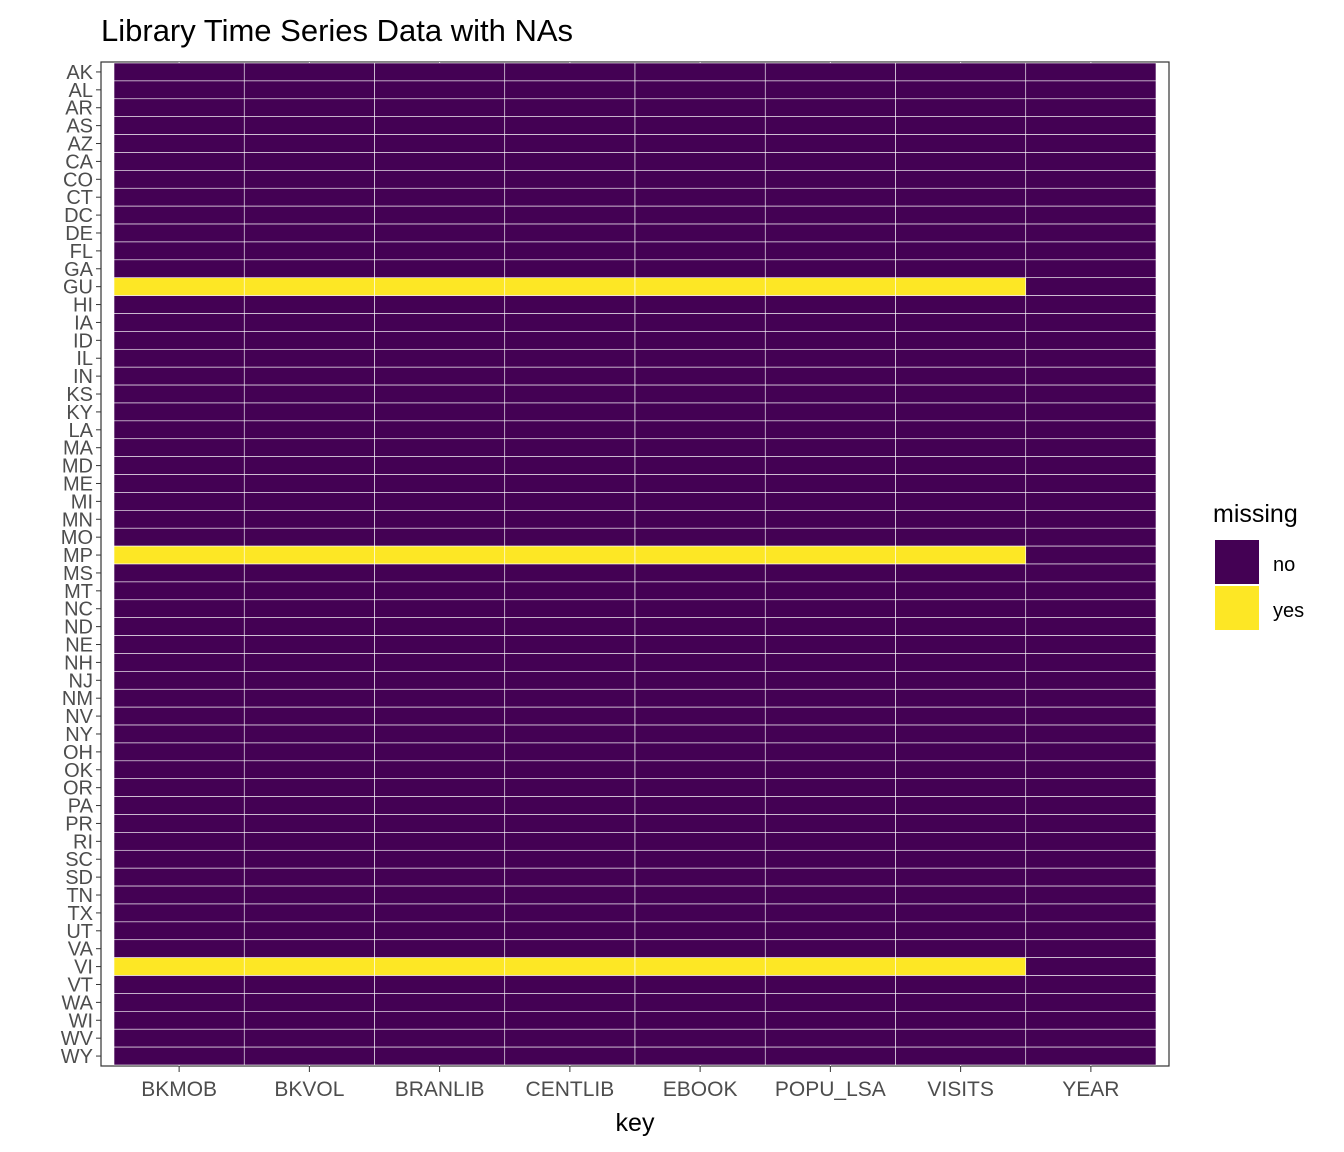  I want to click on cell-md-ebook, so click(700, 466).